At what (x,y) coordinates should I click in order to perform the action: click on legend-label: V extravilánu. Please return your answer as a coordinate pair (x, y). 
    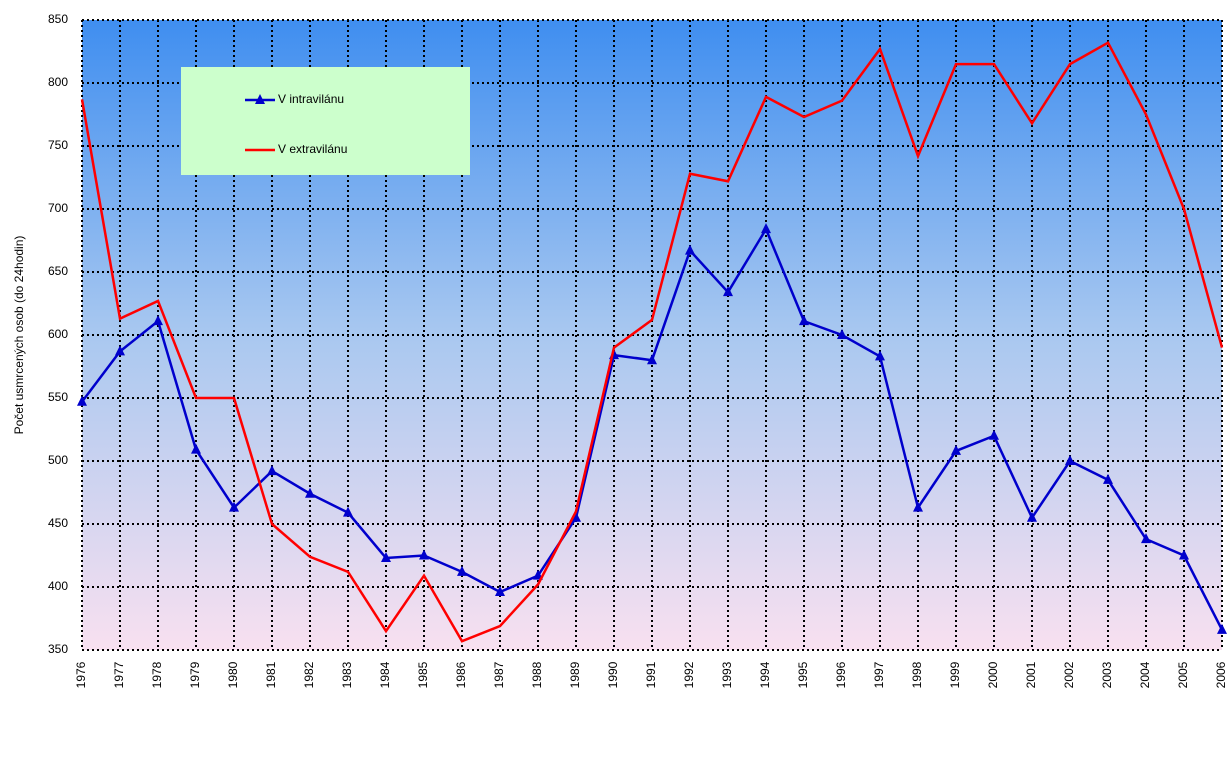
    Looking at the image, I should click on (312, 149).